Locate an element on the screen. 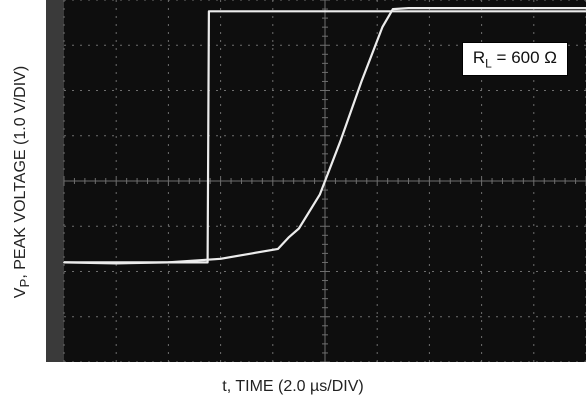 The image size is (586, 407). load-resistance-label: RL = 600 Ω is located at coordinates (514, 59).